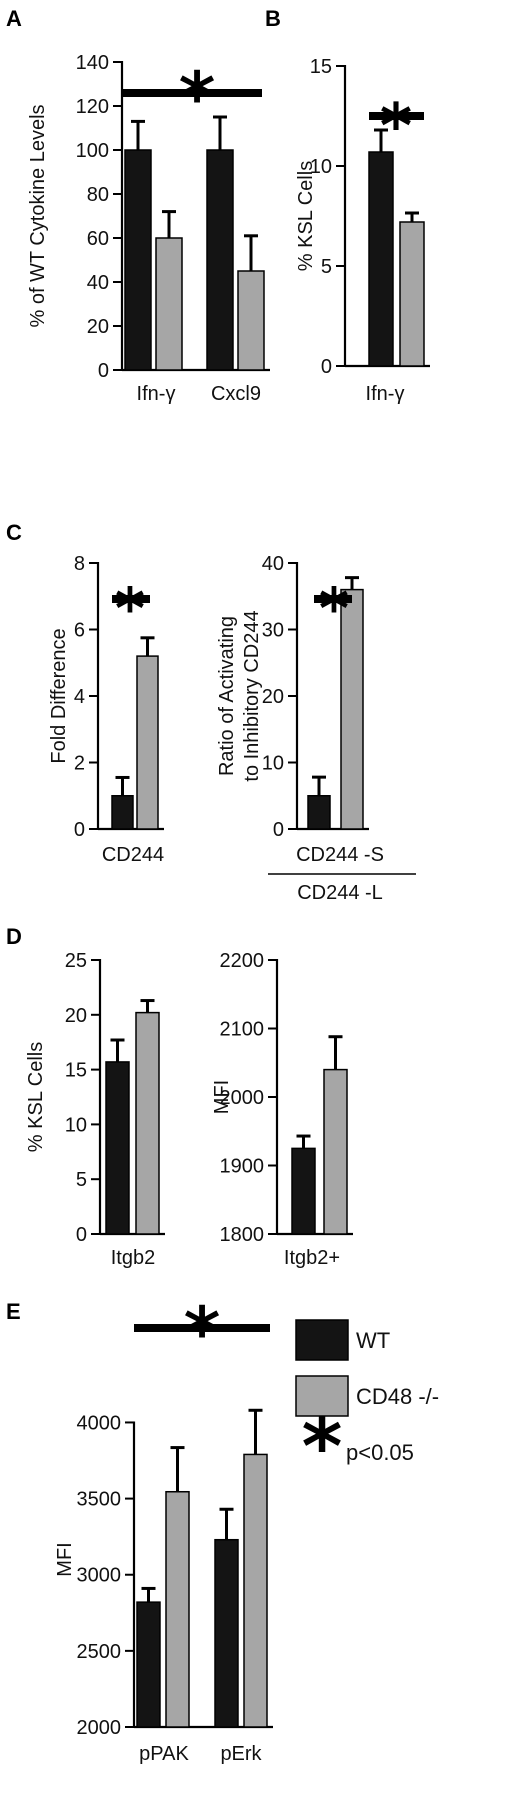 This screenshot has width=520, height=1793. I want to click on panel-letter: D, so click(14, 936).